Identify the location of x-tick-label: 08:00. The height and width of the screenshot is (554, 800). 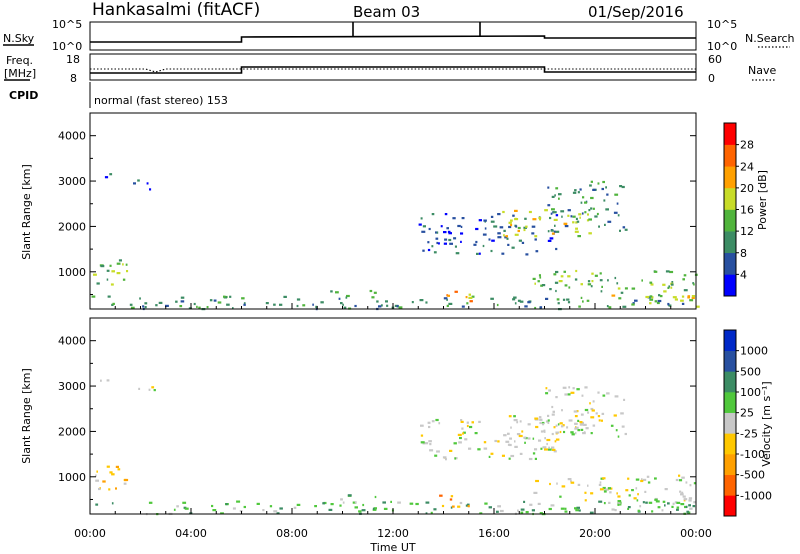
(292, 533).